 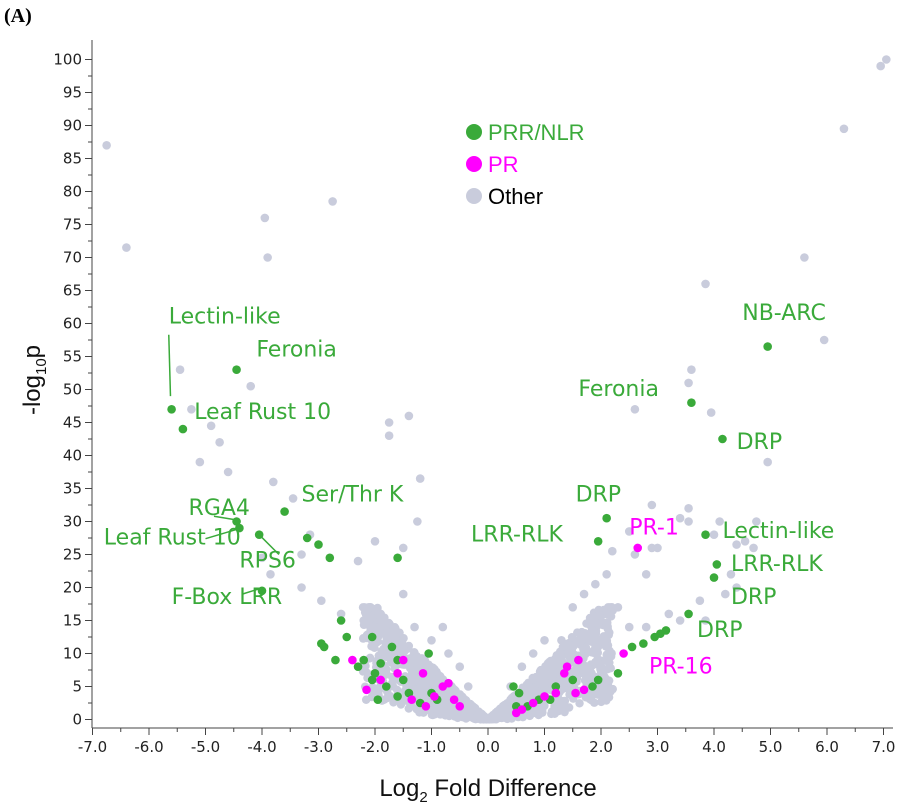 I want to click on y-axis-title: -log10p, so click(x=34, y=380).